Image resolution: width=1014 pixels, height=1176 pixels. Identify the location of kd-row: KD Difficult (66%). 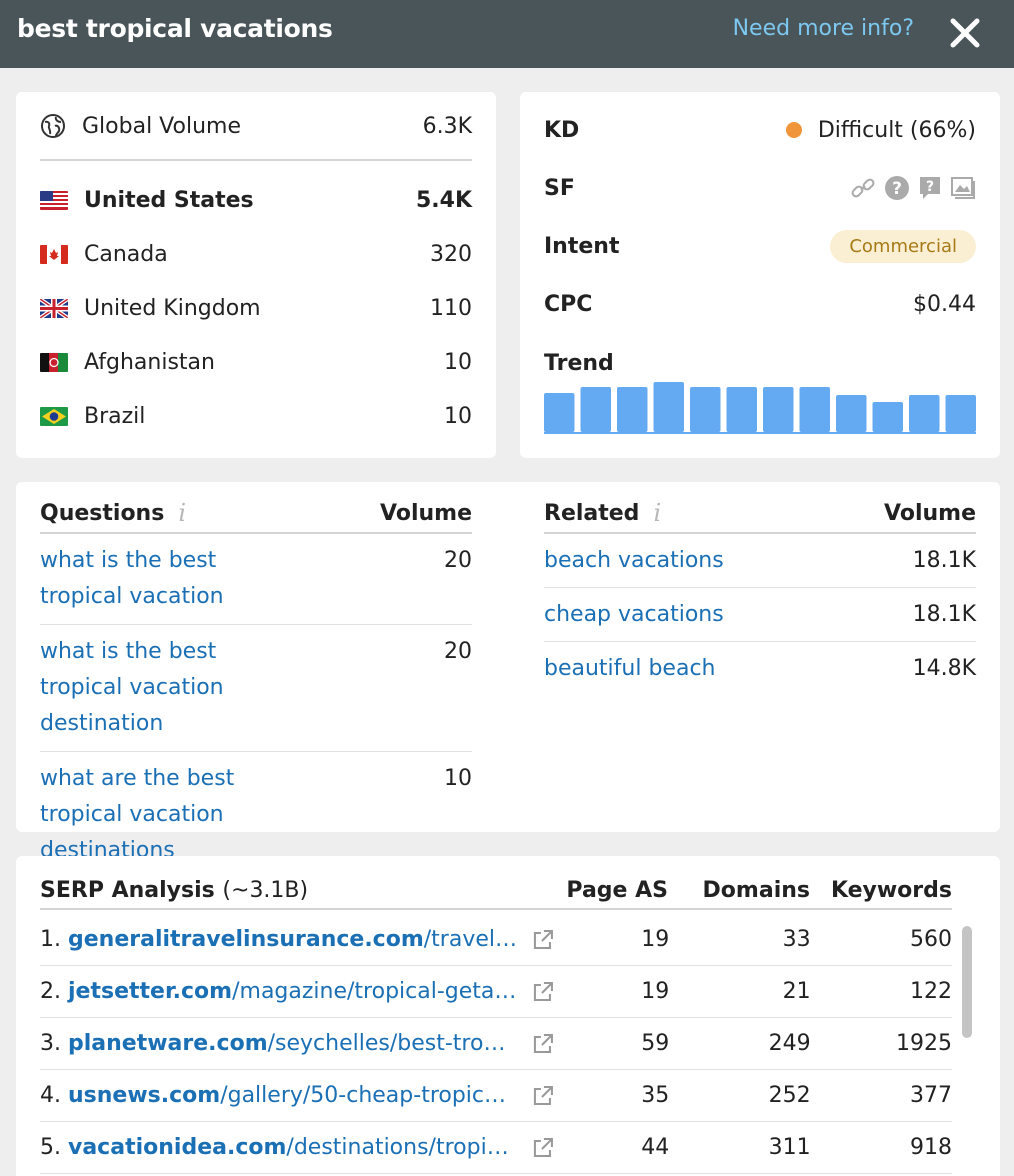
(760, 130).